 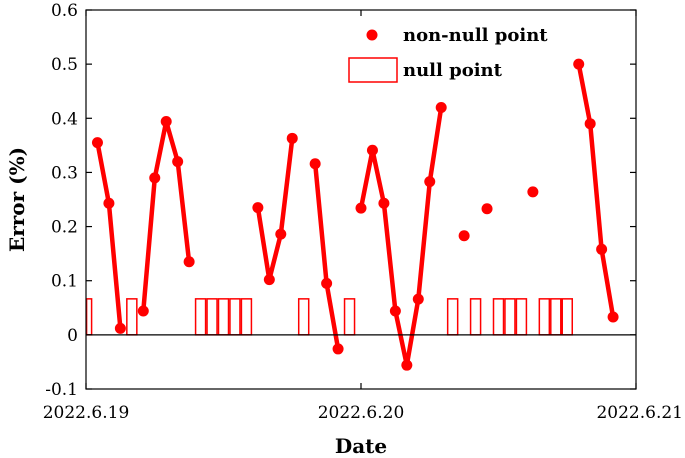 I want to click on legend-marker-null, so click(x=373, y=70).